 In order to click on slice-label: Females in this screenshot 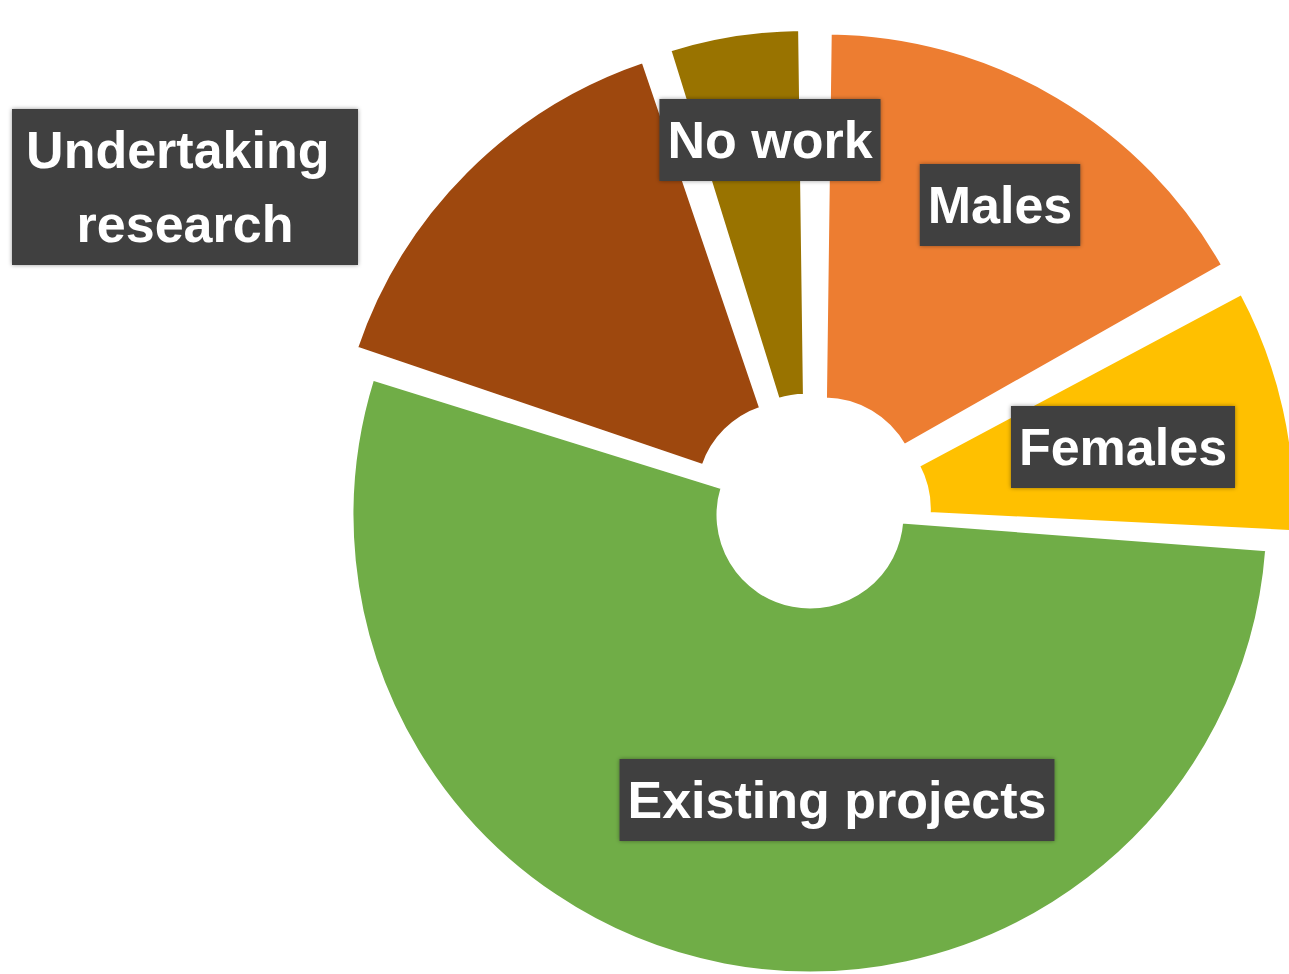, I will do `click(1123, 447)`.